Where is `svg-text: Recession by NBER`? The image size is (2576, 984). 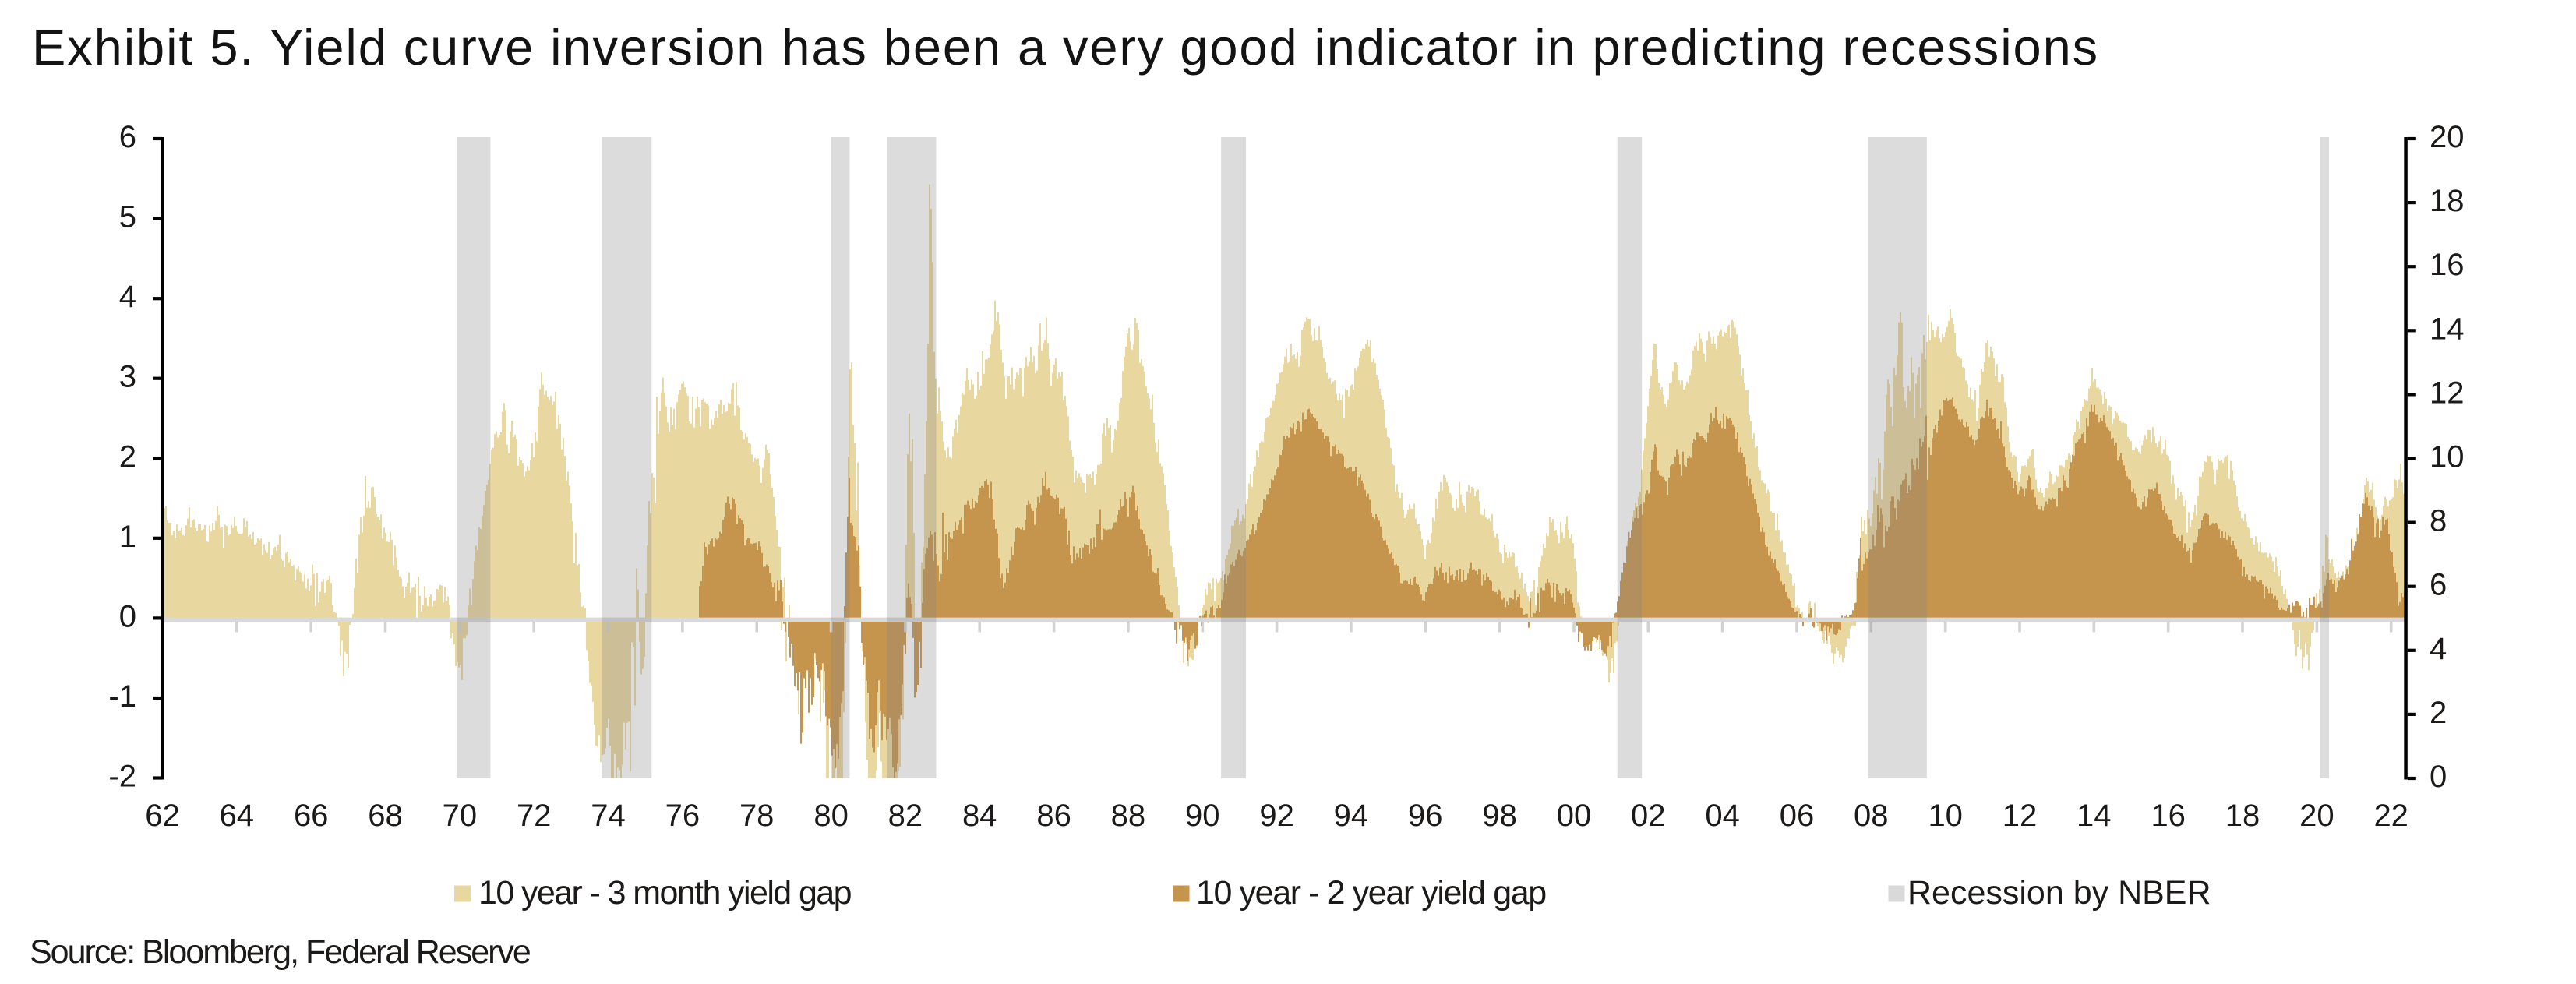
svg-text: Recession by NBER is located at coordinates (2059, 893).